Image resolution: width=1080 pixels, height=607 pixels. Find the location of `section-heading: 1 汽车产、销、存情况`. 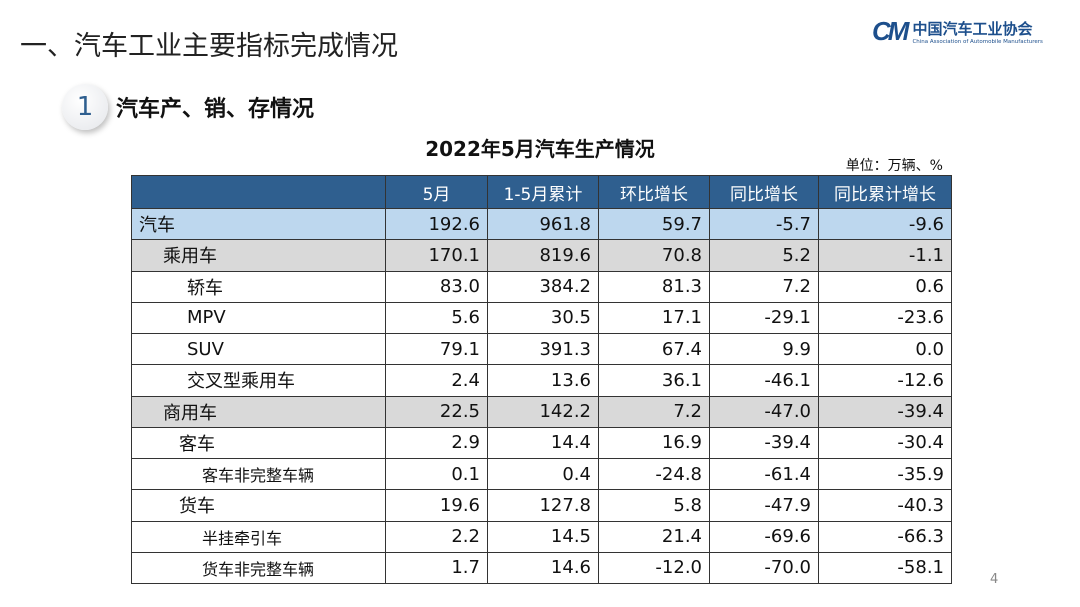

section-heading: 1 汽车产、销、存情况 is located at coordinates (188, 107).